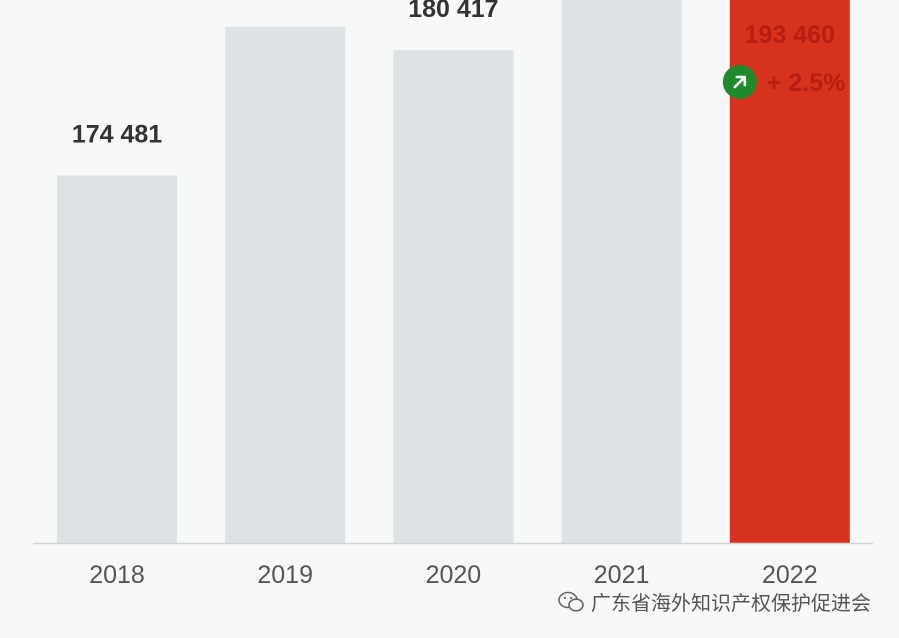  What do you see at coordinates (117, 359) in the screenshot?
I see `bar-2018` at bounding box center [117, 359].